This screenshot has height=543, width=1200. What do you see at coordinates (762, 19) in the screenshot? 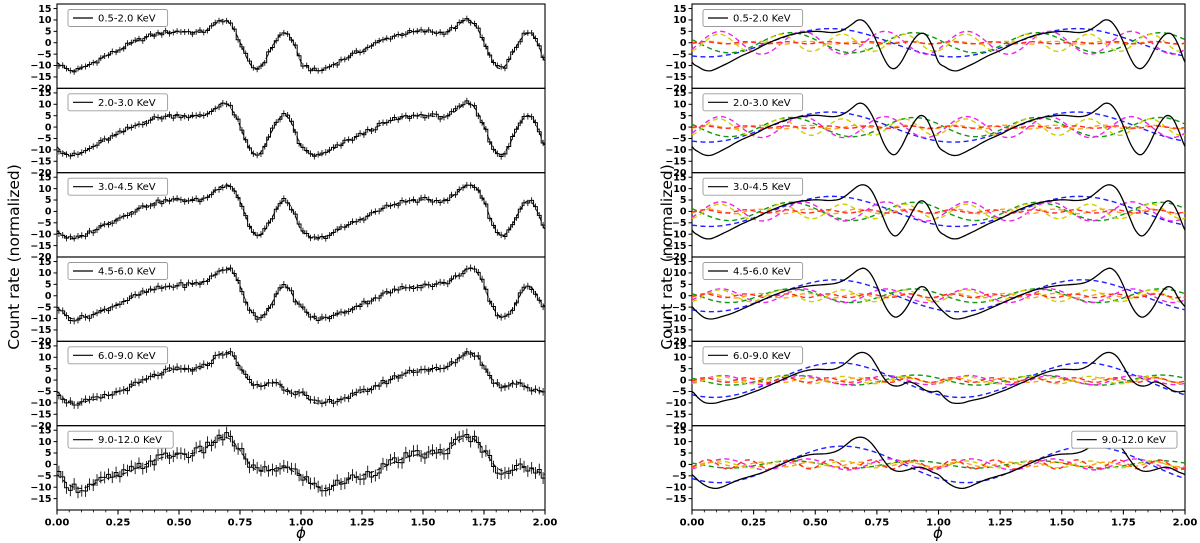
I see `legend-label: 0.5-2.0 KeV` at bounding box center [762, 19].